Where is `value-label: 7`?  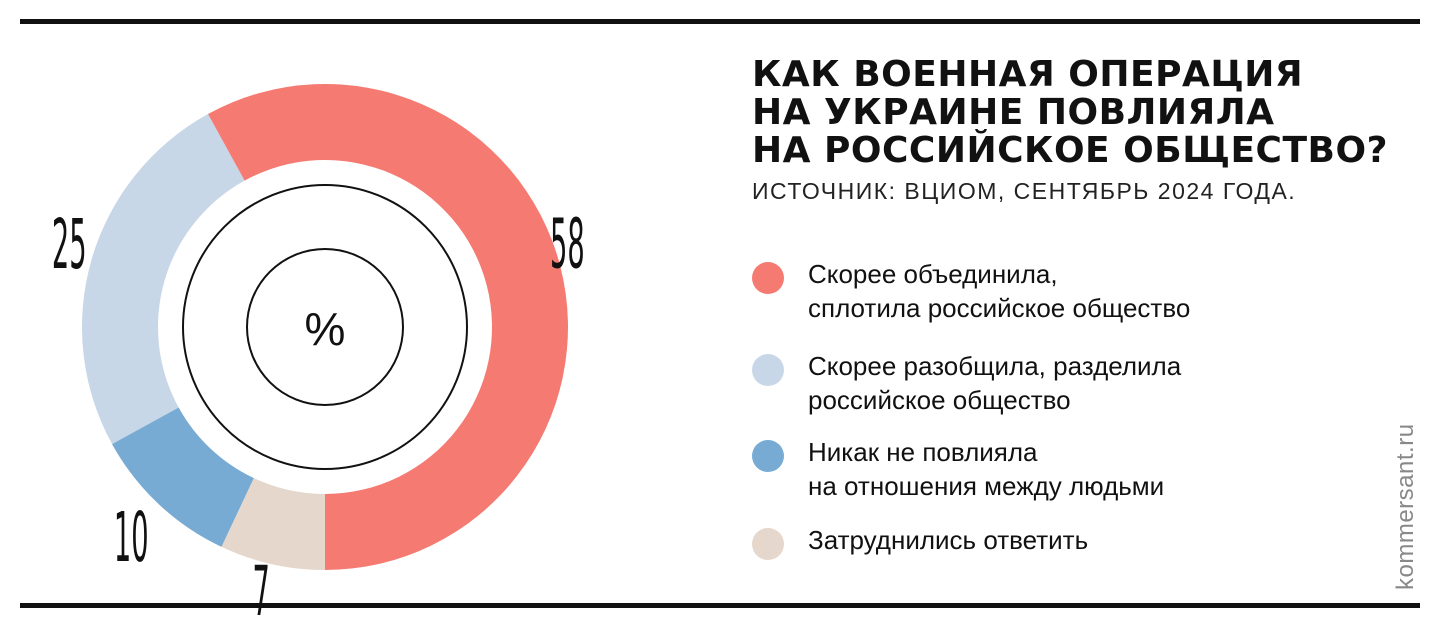 value-label: 7 is located at coordinates (260, 591).